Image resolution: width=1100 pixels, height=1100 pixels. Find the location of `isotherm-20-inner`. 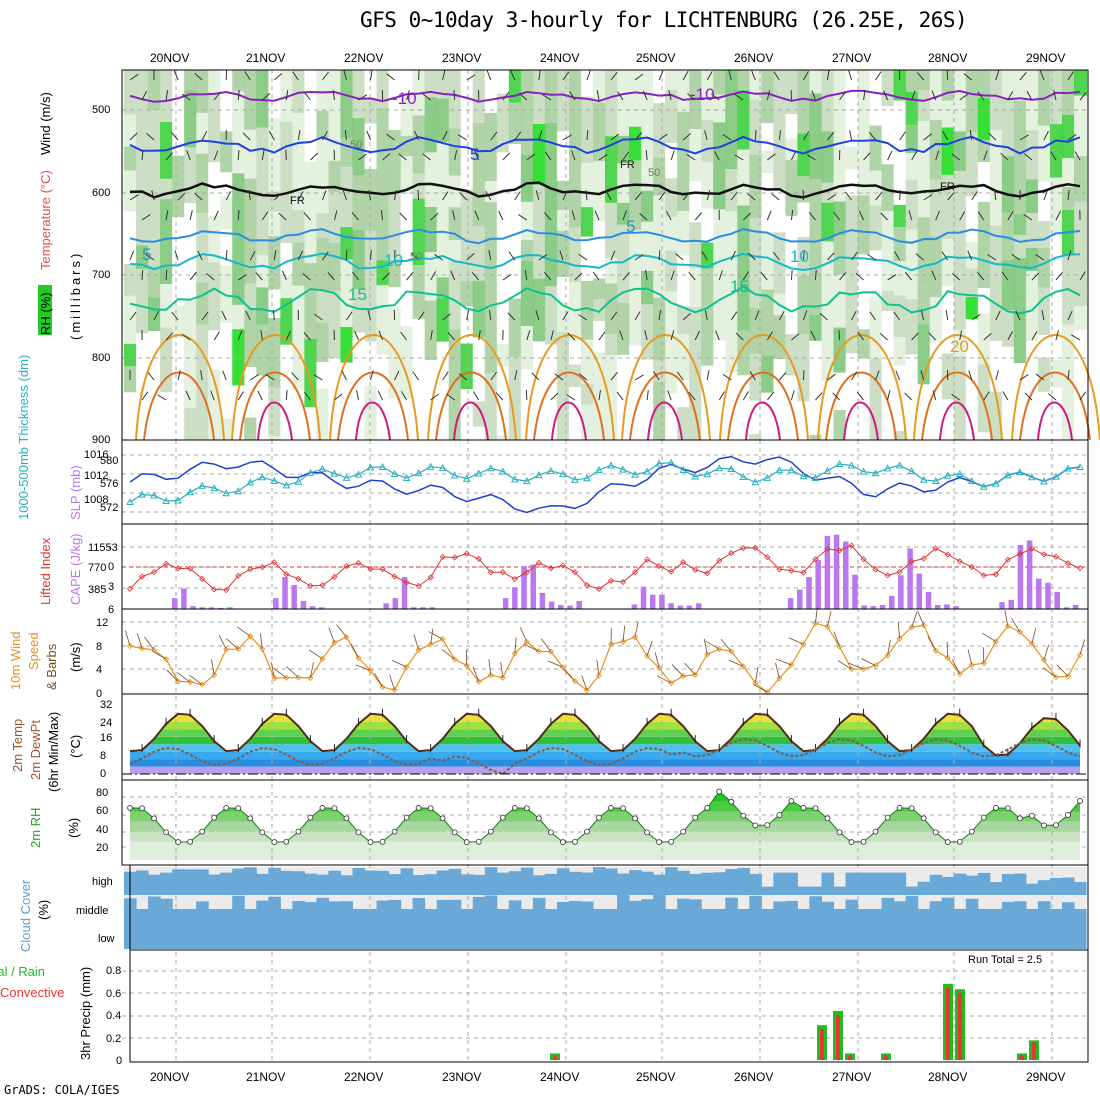

isotherm-20-inner is located at coordinates (569, 406).